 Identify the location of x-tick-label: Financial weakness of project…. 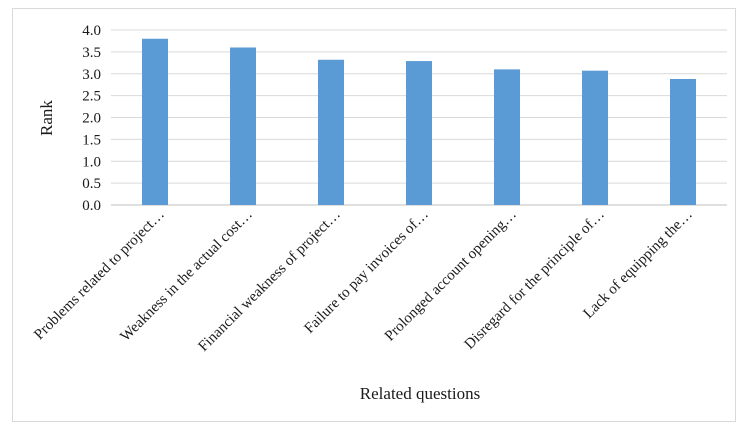
(270, 281).